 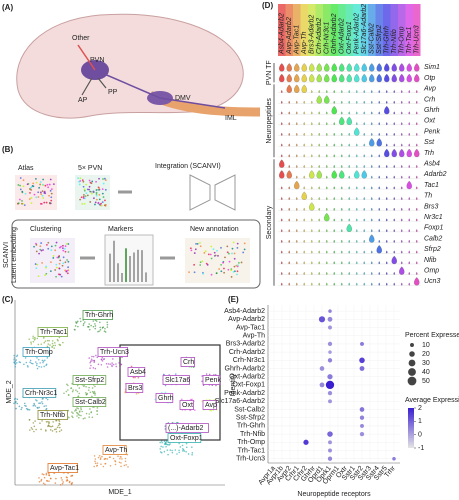 What do you see at coordinates (212, 192) in the screenshot?
I see `network` at bounding box center [212, 192].